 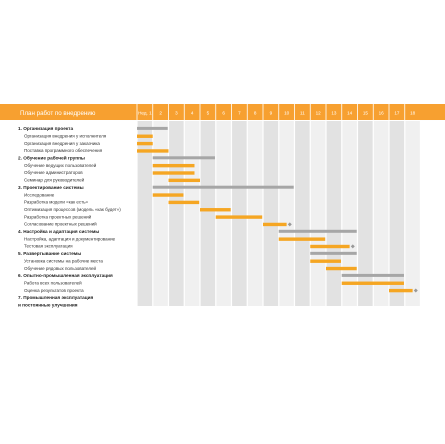 What do you see at coordinates (366, 113) in the screenshot?
I see `week-label-15: 15` at bounding box center [366, 113].